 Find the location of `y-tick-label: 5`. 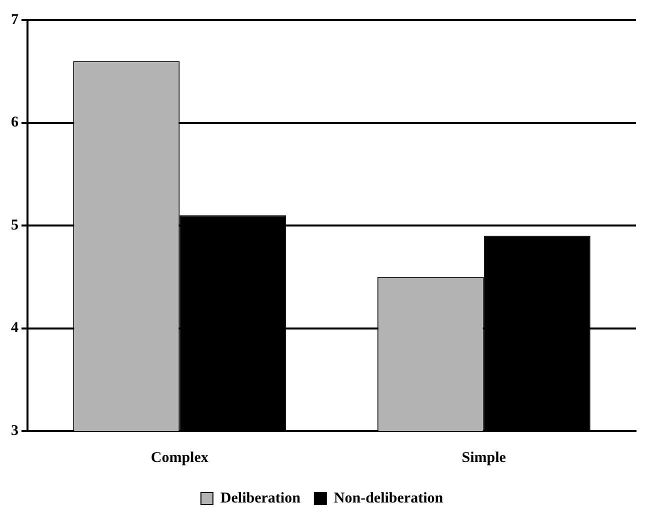

y-tick-label: 5 is located at coordinates (14, 225).